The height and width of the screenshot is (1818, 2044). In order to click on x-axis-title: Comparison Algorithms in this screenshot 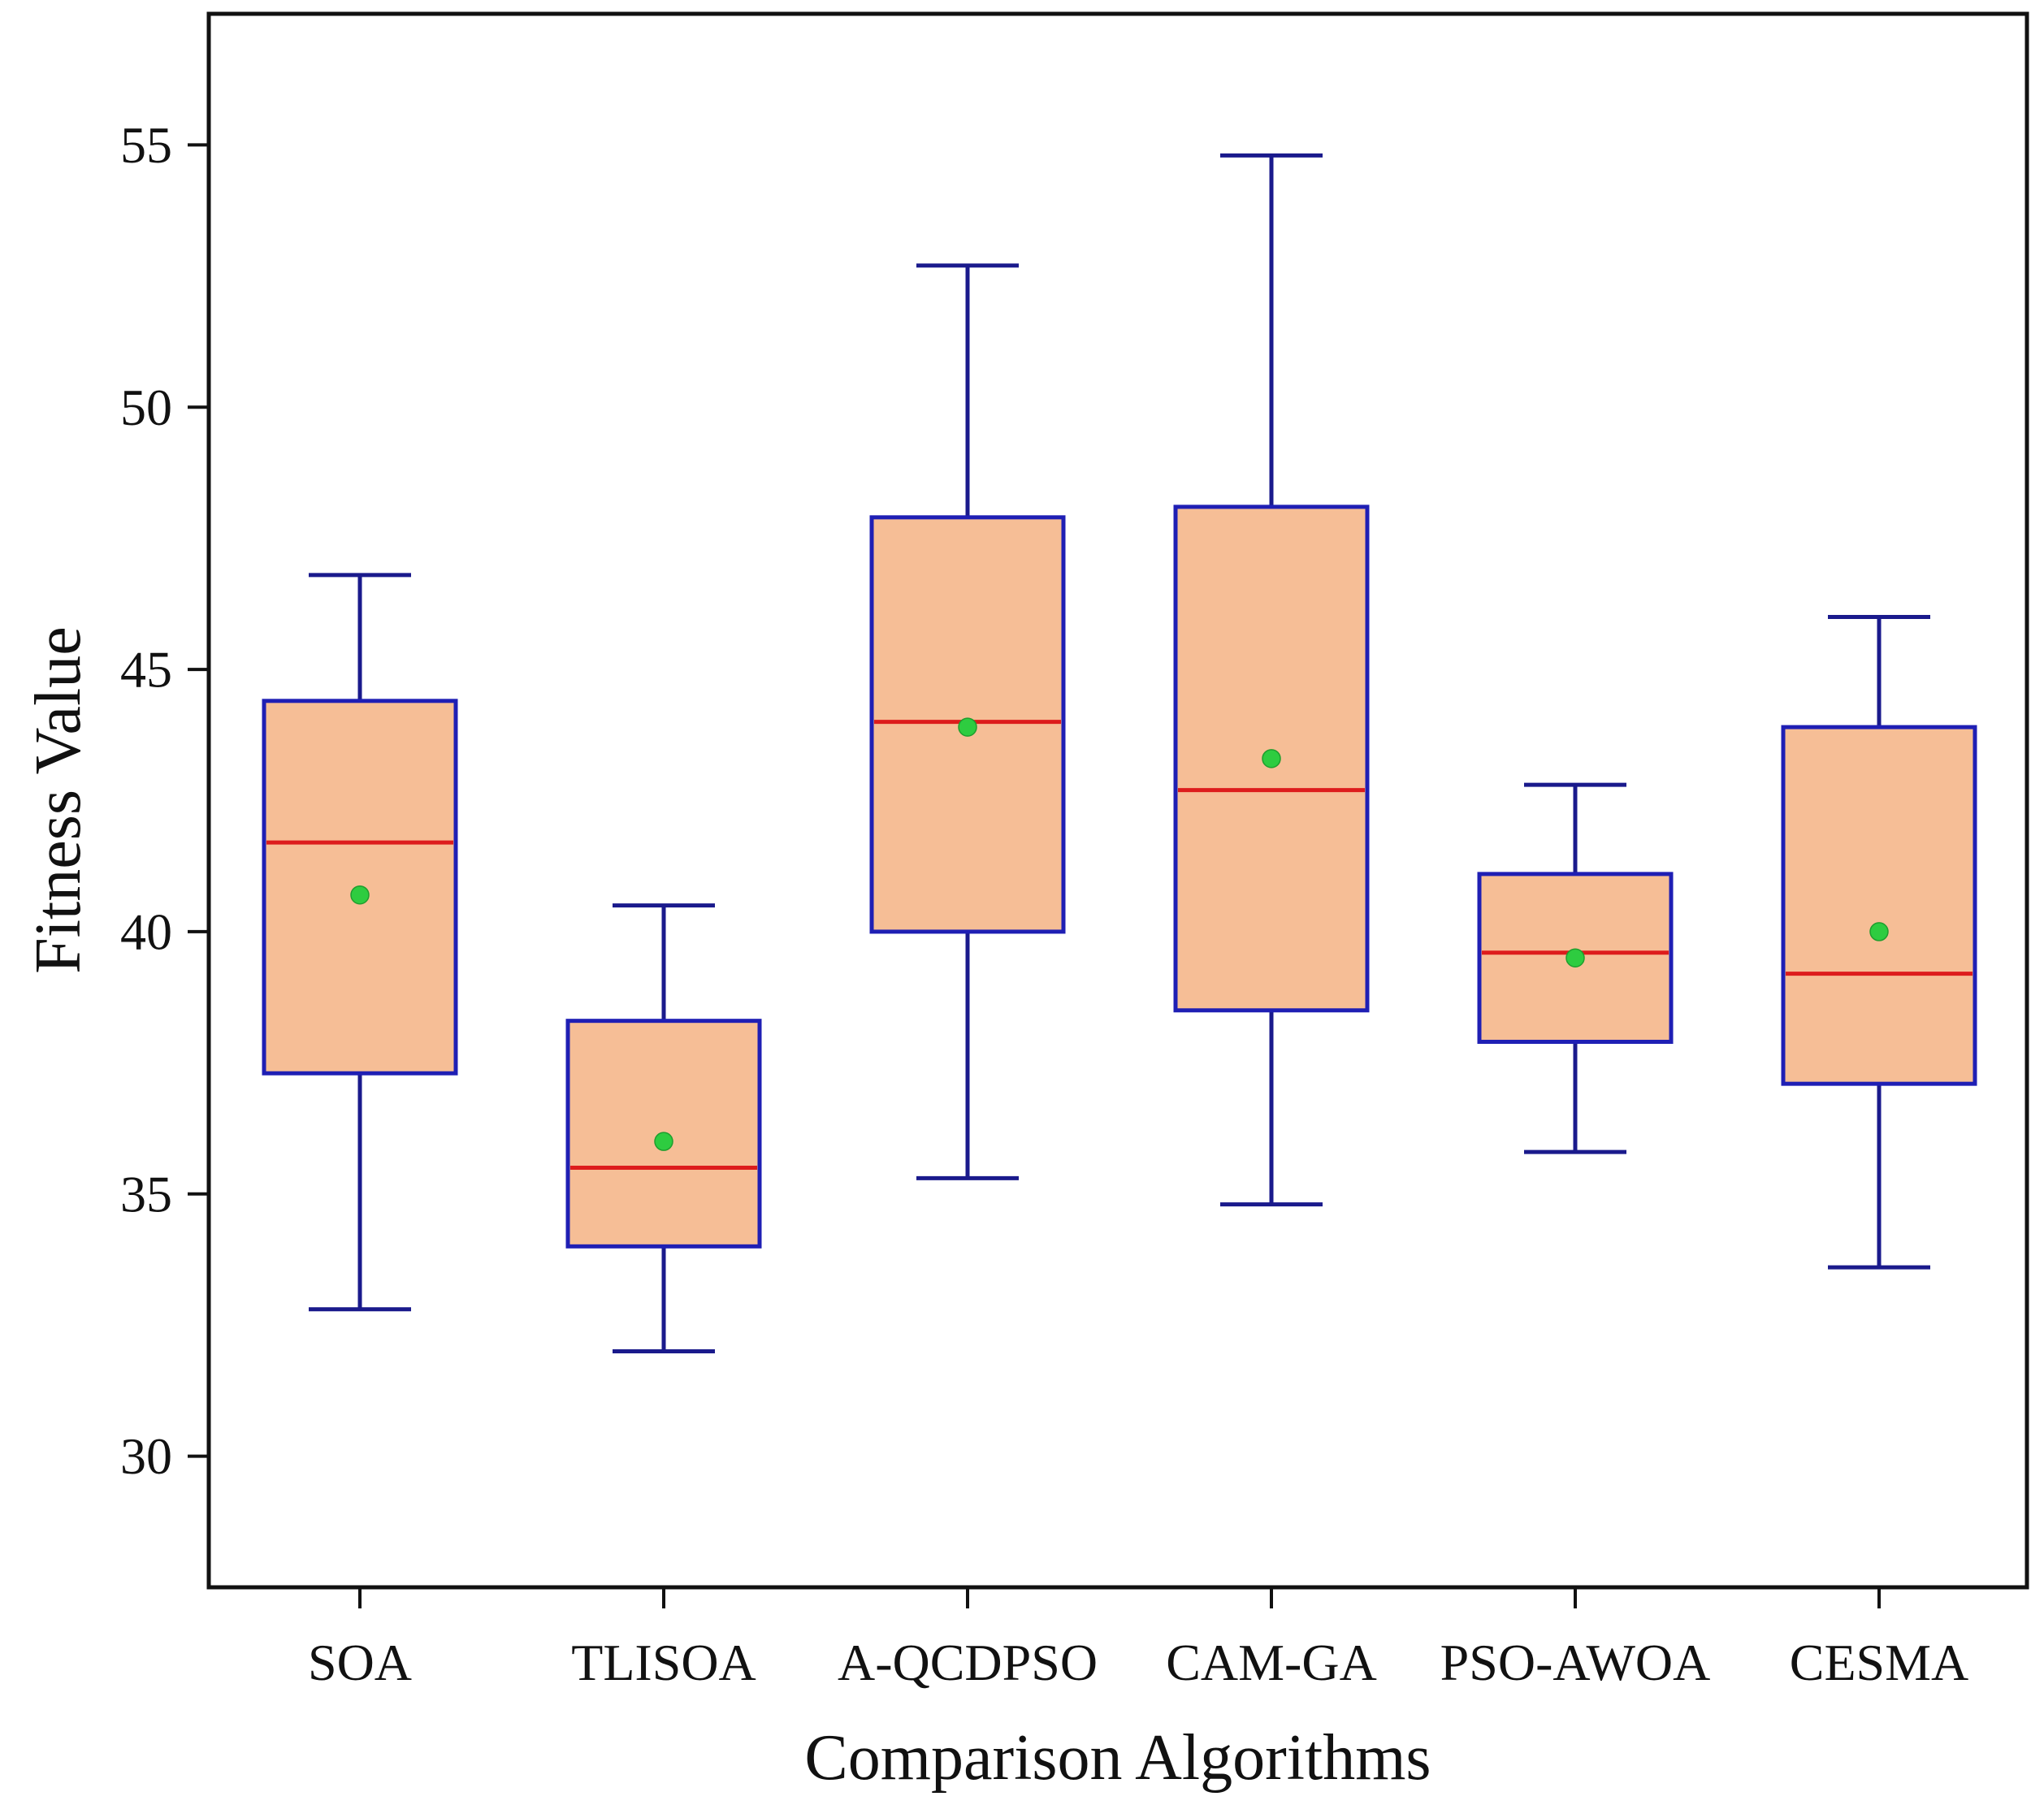, I will do `click(1118, 1758)`.